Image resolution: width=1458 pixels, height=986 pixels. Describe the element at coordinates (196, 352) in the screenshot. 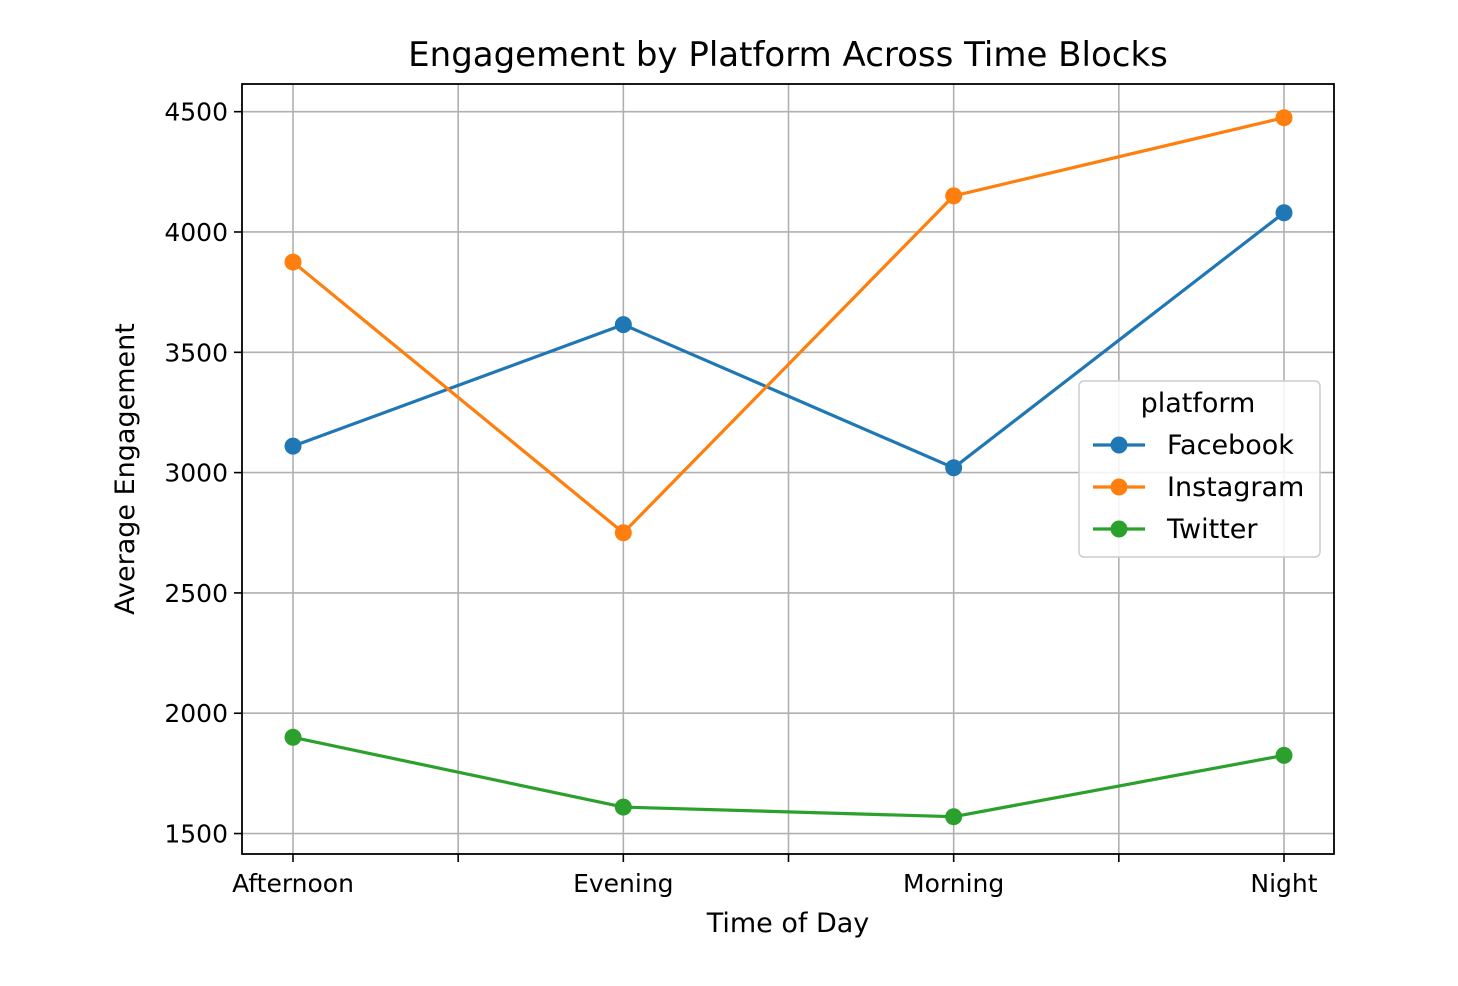

I see `y-tick-label: 3500` at that location.